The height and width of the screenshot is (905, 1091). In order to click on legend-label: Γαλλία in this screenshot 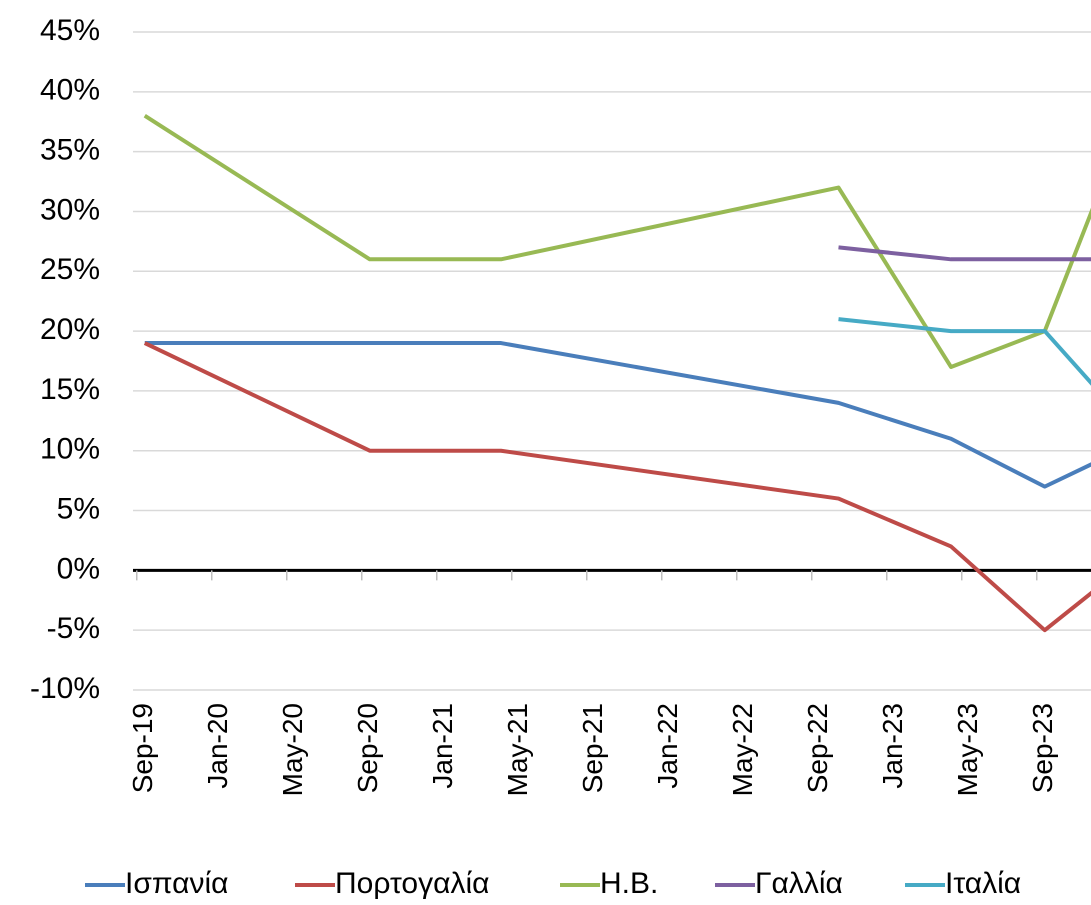, I will do `click(799, 883)`.